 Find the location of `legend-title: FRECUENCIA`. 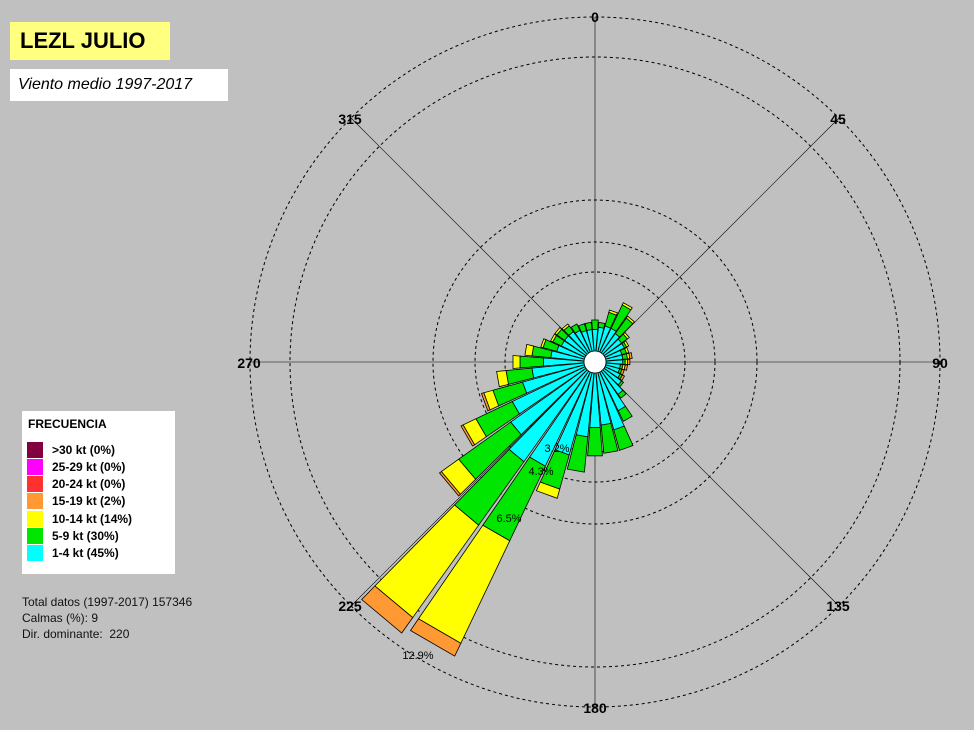

legend-title: FRECUENCIA is located at coordinates (67, 424).